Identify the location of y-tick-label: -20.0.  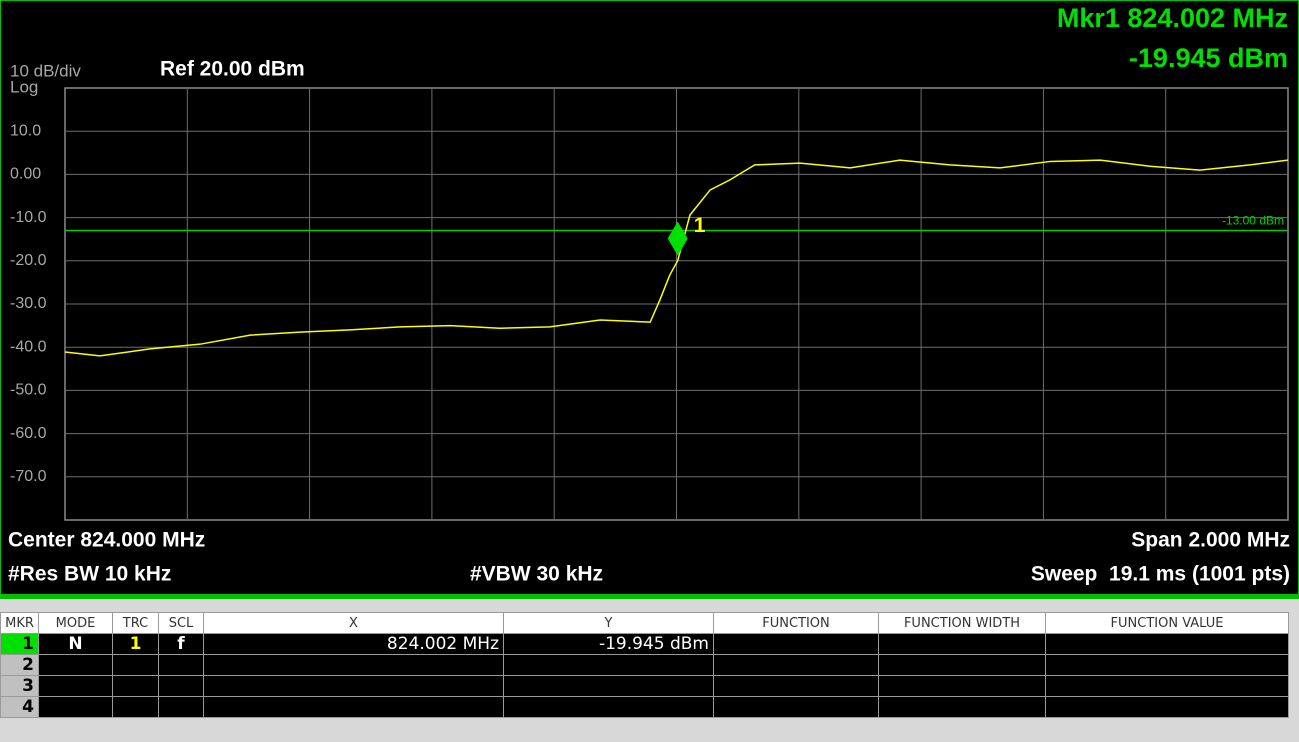
(28, 260).